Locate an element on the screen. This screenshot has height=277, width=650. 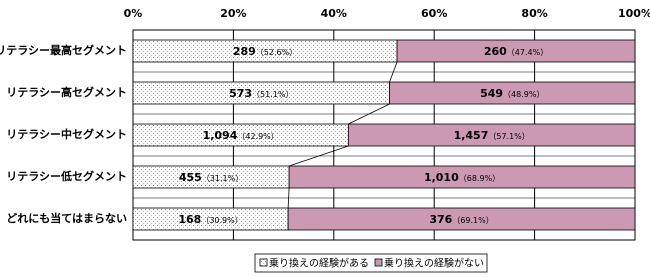
percent-label: （42.9%） is located at coordinates (257, 136).